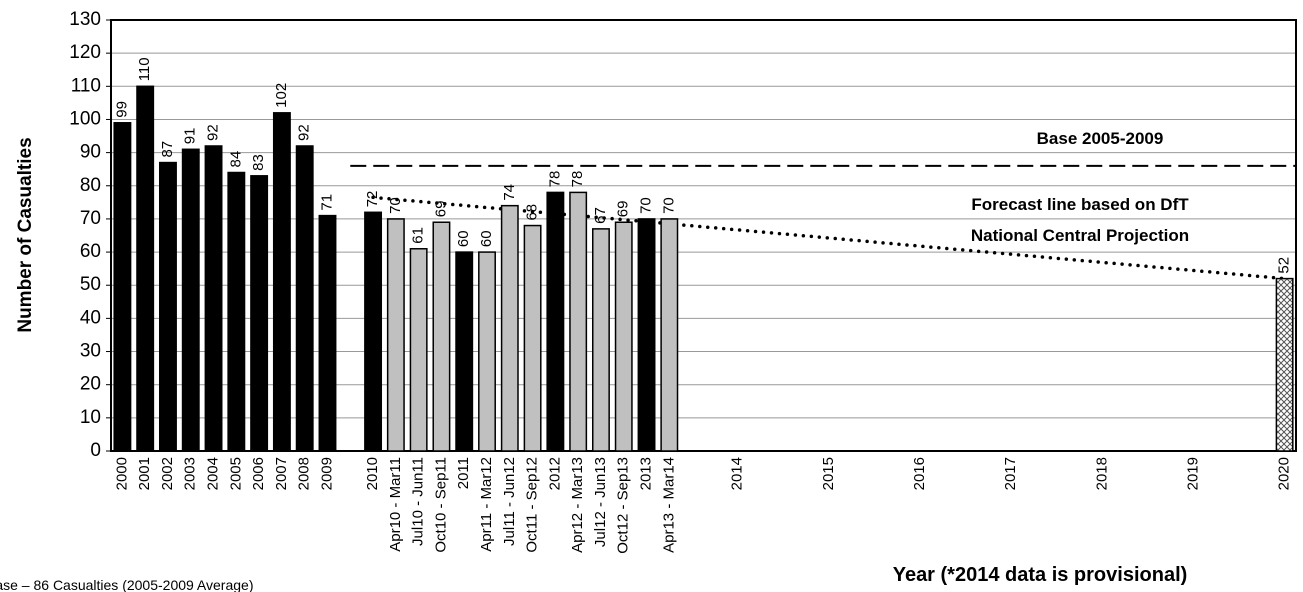 The width and height of the screenshot is (1303, 592). I want to click on footnote: Base – 86 Casualties (2005-2009 Average), so click(126, 584).